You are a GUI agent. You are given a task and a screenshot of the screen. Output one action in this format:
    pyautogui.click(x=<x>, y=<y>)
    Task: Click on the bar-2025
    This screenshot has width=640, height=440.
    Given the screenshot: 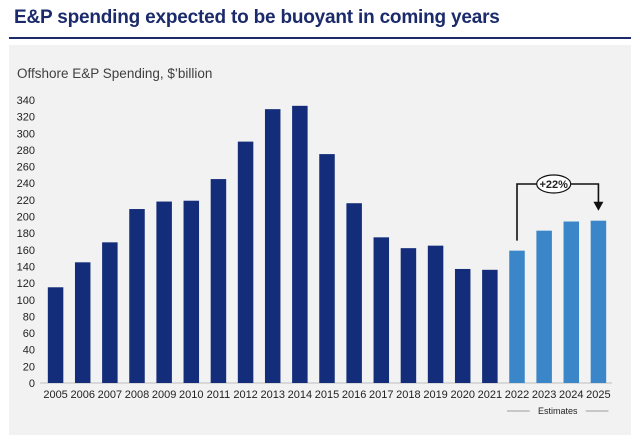 What is the action you would take?
    pyautogui.click(x=598, y=301)
    